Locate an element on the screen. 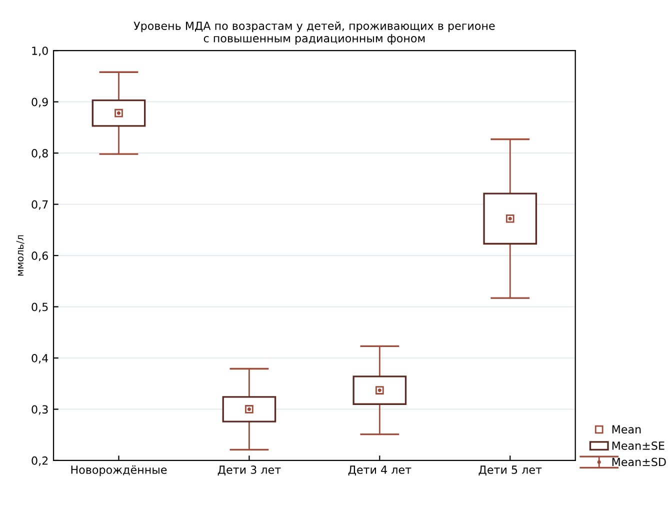 The width and height of the screenshot is (669, 506). y-tick-label: 0,2 is located at coordinates (40, 461).